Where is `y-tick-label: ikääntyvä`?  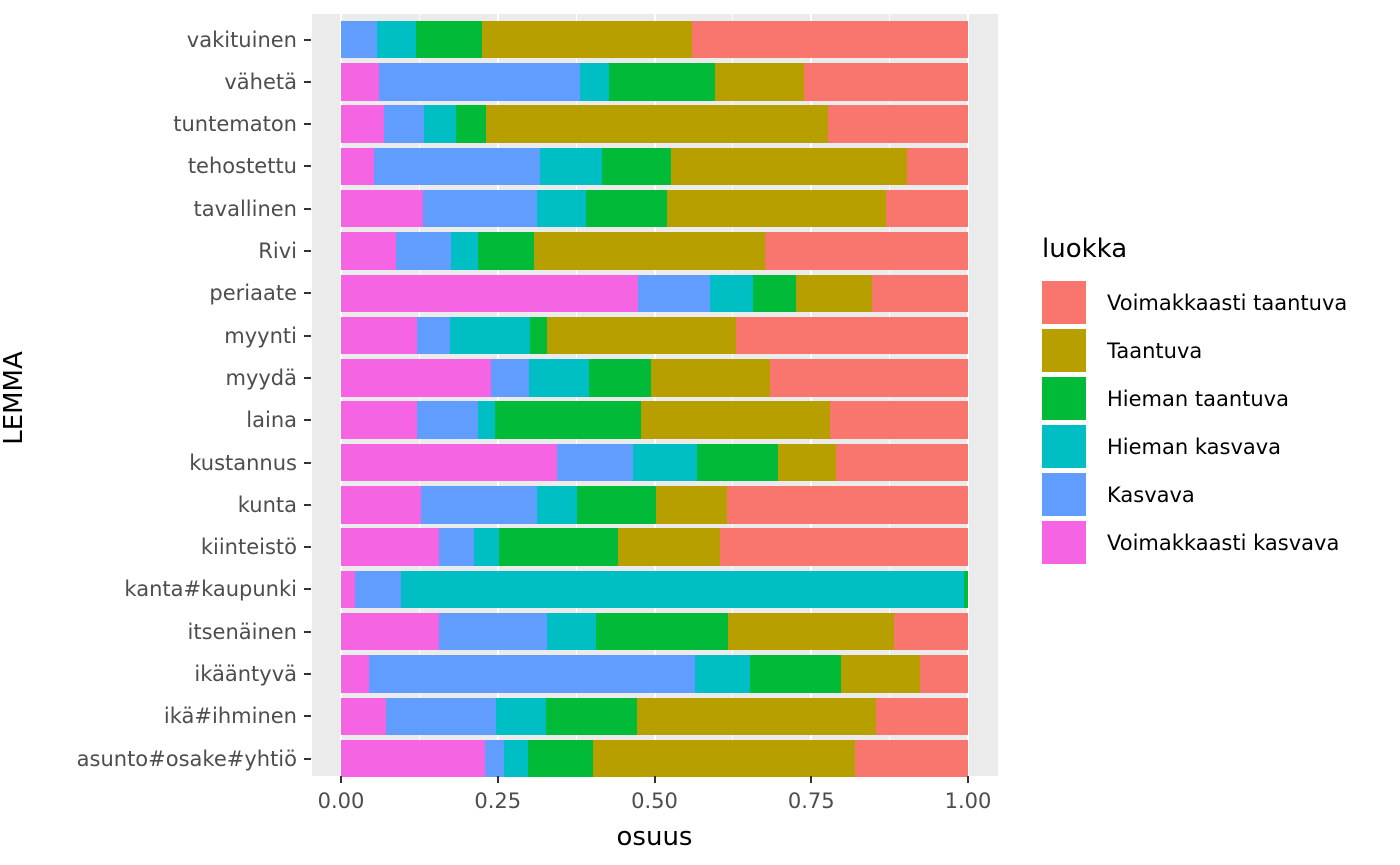
y-tick-label: ikääntyvä is located at coordinates (245, 674).